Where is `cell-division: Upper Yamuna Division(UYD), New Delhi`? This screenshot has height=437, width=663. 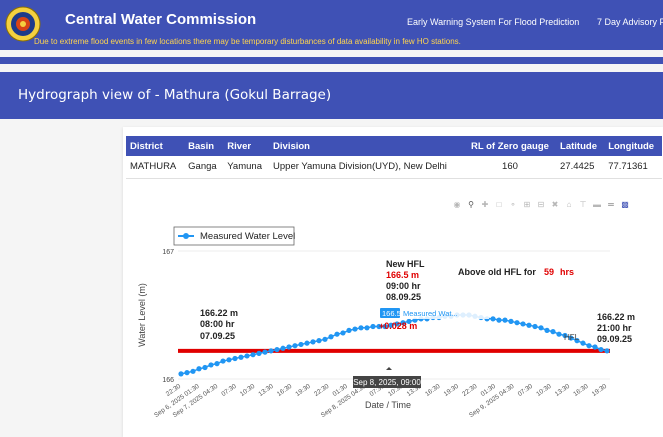 cell-division: Upper Yamuna Division(UYD), New Delhi is located at coordinates (366, 167).